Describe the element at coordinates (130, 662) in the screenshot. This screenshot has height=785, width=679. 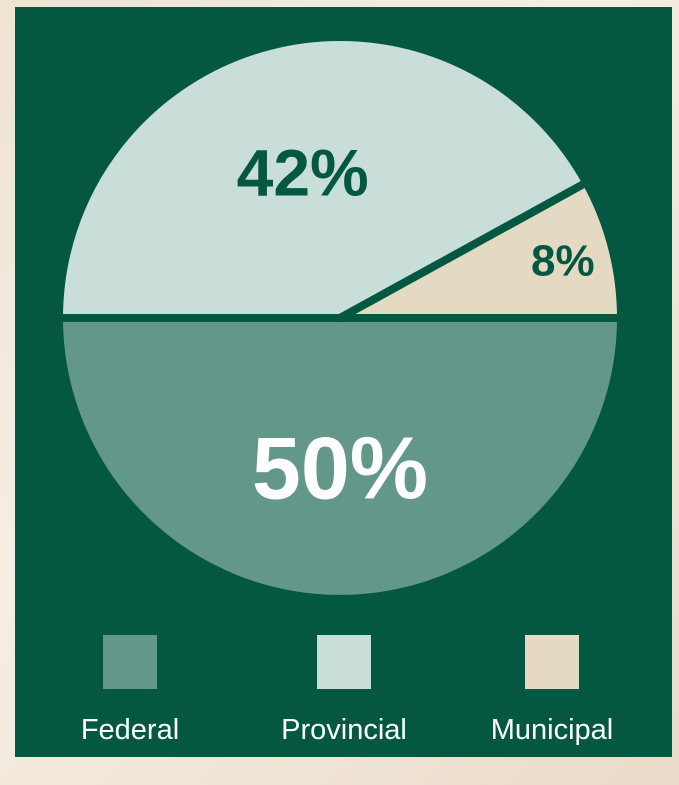
I see `legend-swatch-federal` at that location.